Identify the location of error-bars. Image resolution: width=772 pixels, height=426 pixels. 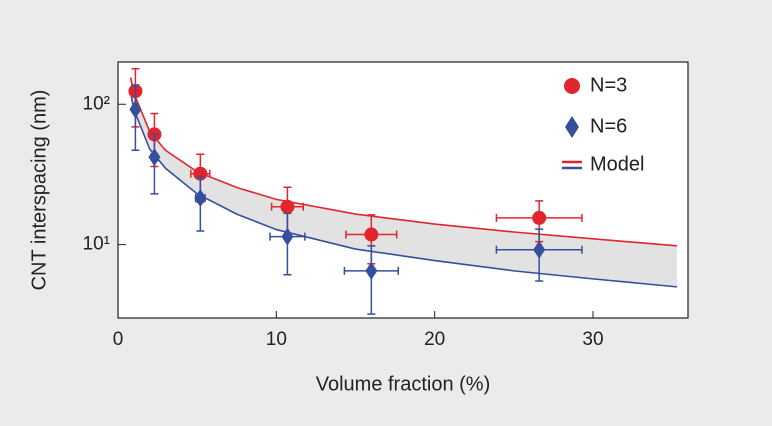
(371, 280).